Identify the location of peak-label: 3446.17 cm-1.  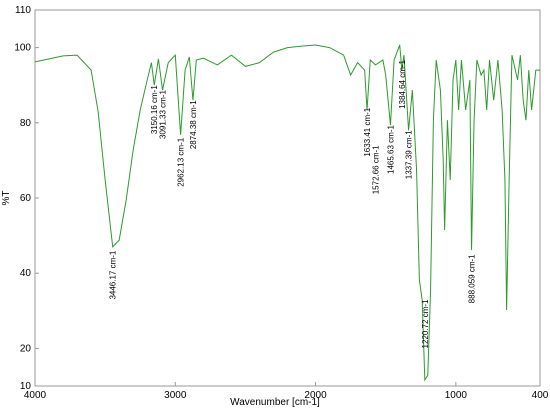
(113, 274).